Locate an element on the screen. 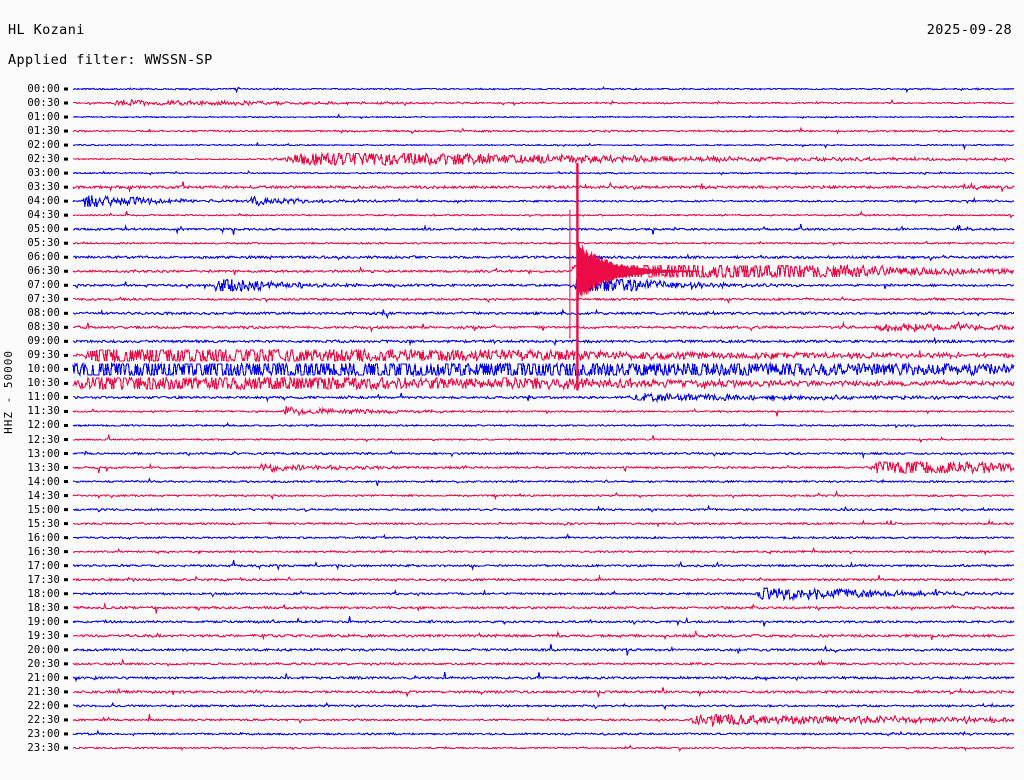 This screenshot has height=780, width=1024. row-time-label: 17:00 is located at coordinates (43, 565).